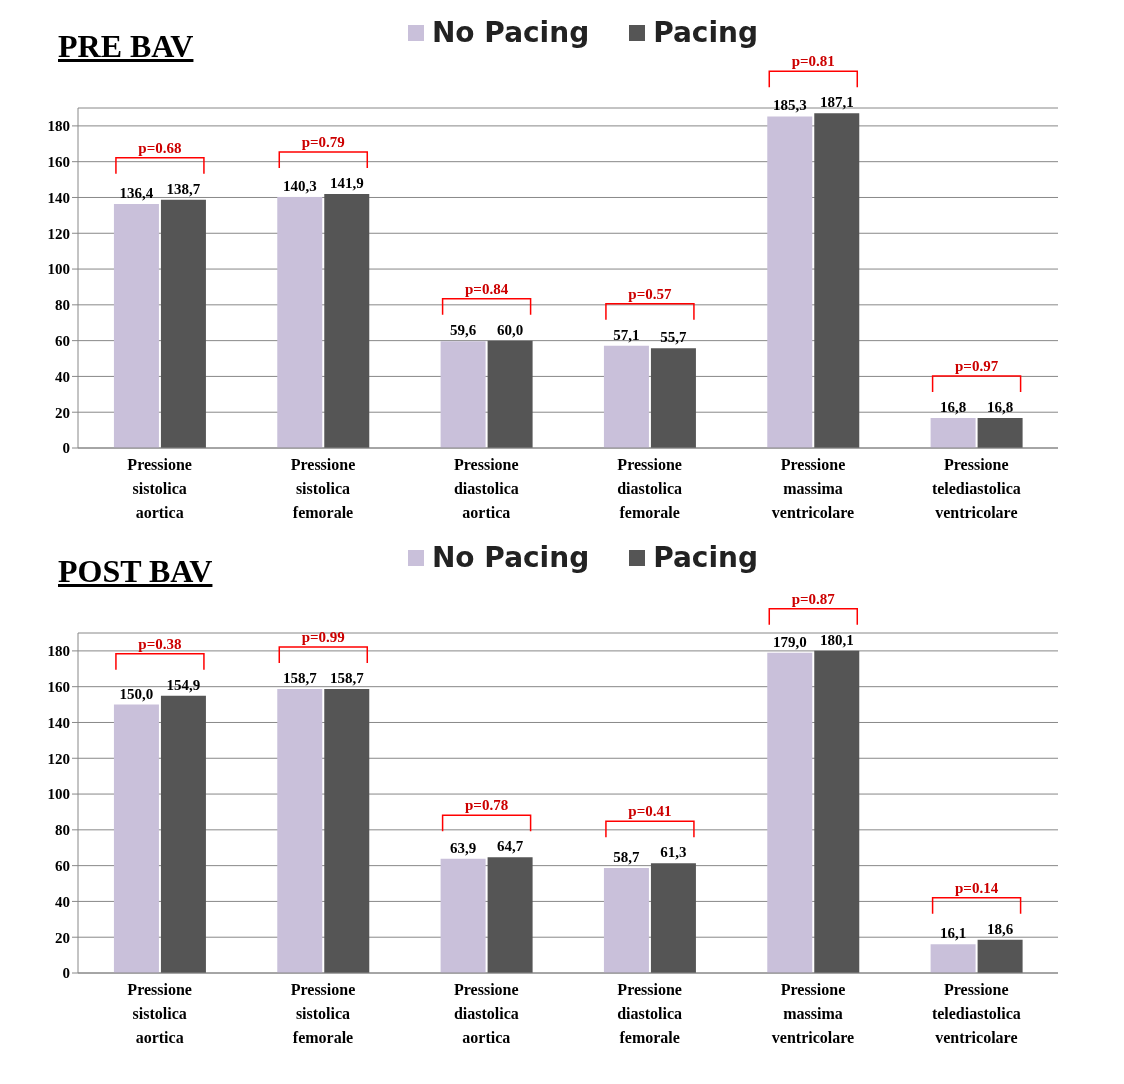 The image size is (1124, 1084). What do you see at coordinates (183, 684) in the screenshot?
I see `data-label: 154,9` at bounding box center [183, 684].